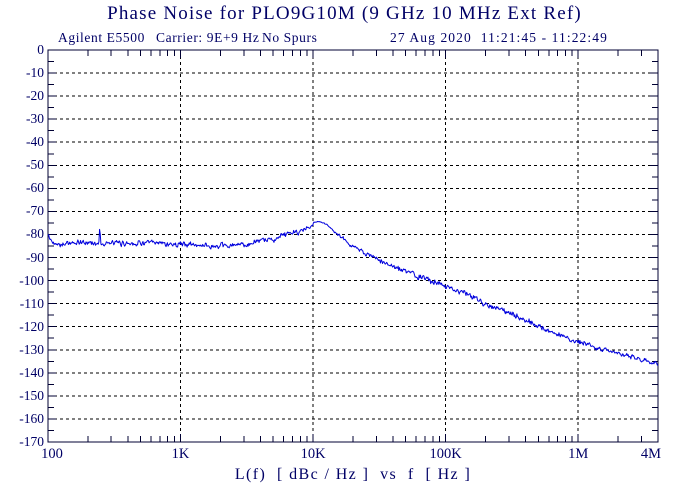 This screenshot has height=491, width=689. Describe the element at coordinates (31, 418) in the screenshot. I see `y-tick-label: -160` at that location.